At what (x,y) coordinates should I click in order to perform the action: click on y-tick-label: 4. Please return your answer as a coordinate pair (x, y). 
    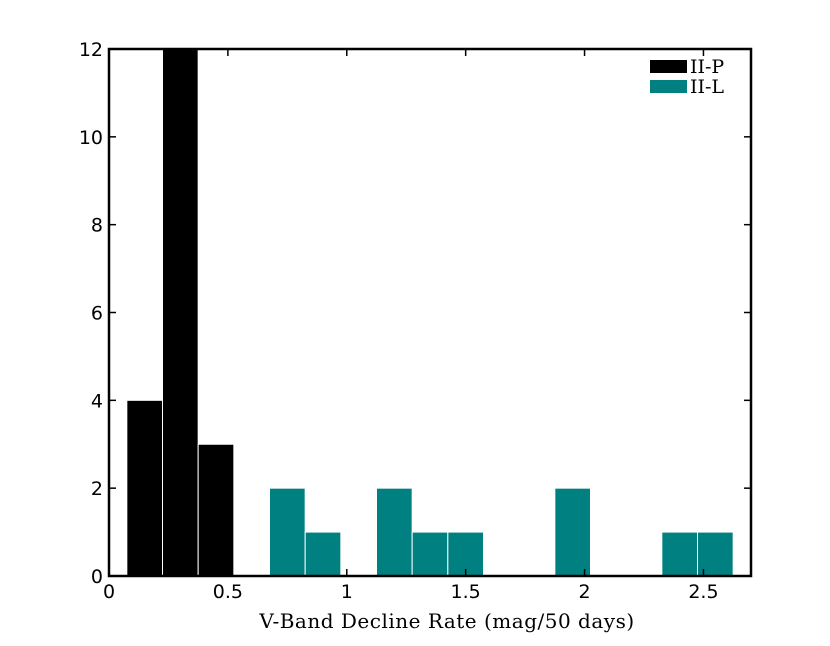
    Looking at the image, I should click on (97, 401).